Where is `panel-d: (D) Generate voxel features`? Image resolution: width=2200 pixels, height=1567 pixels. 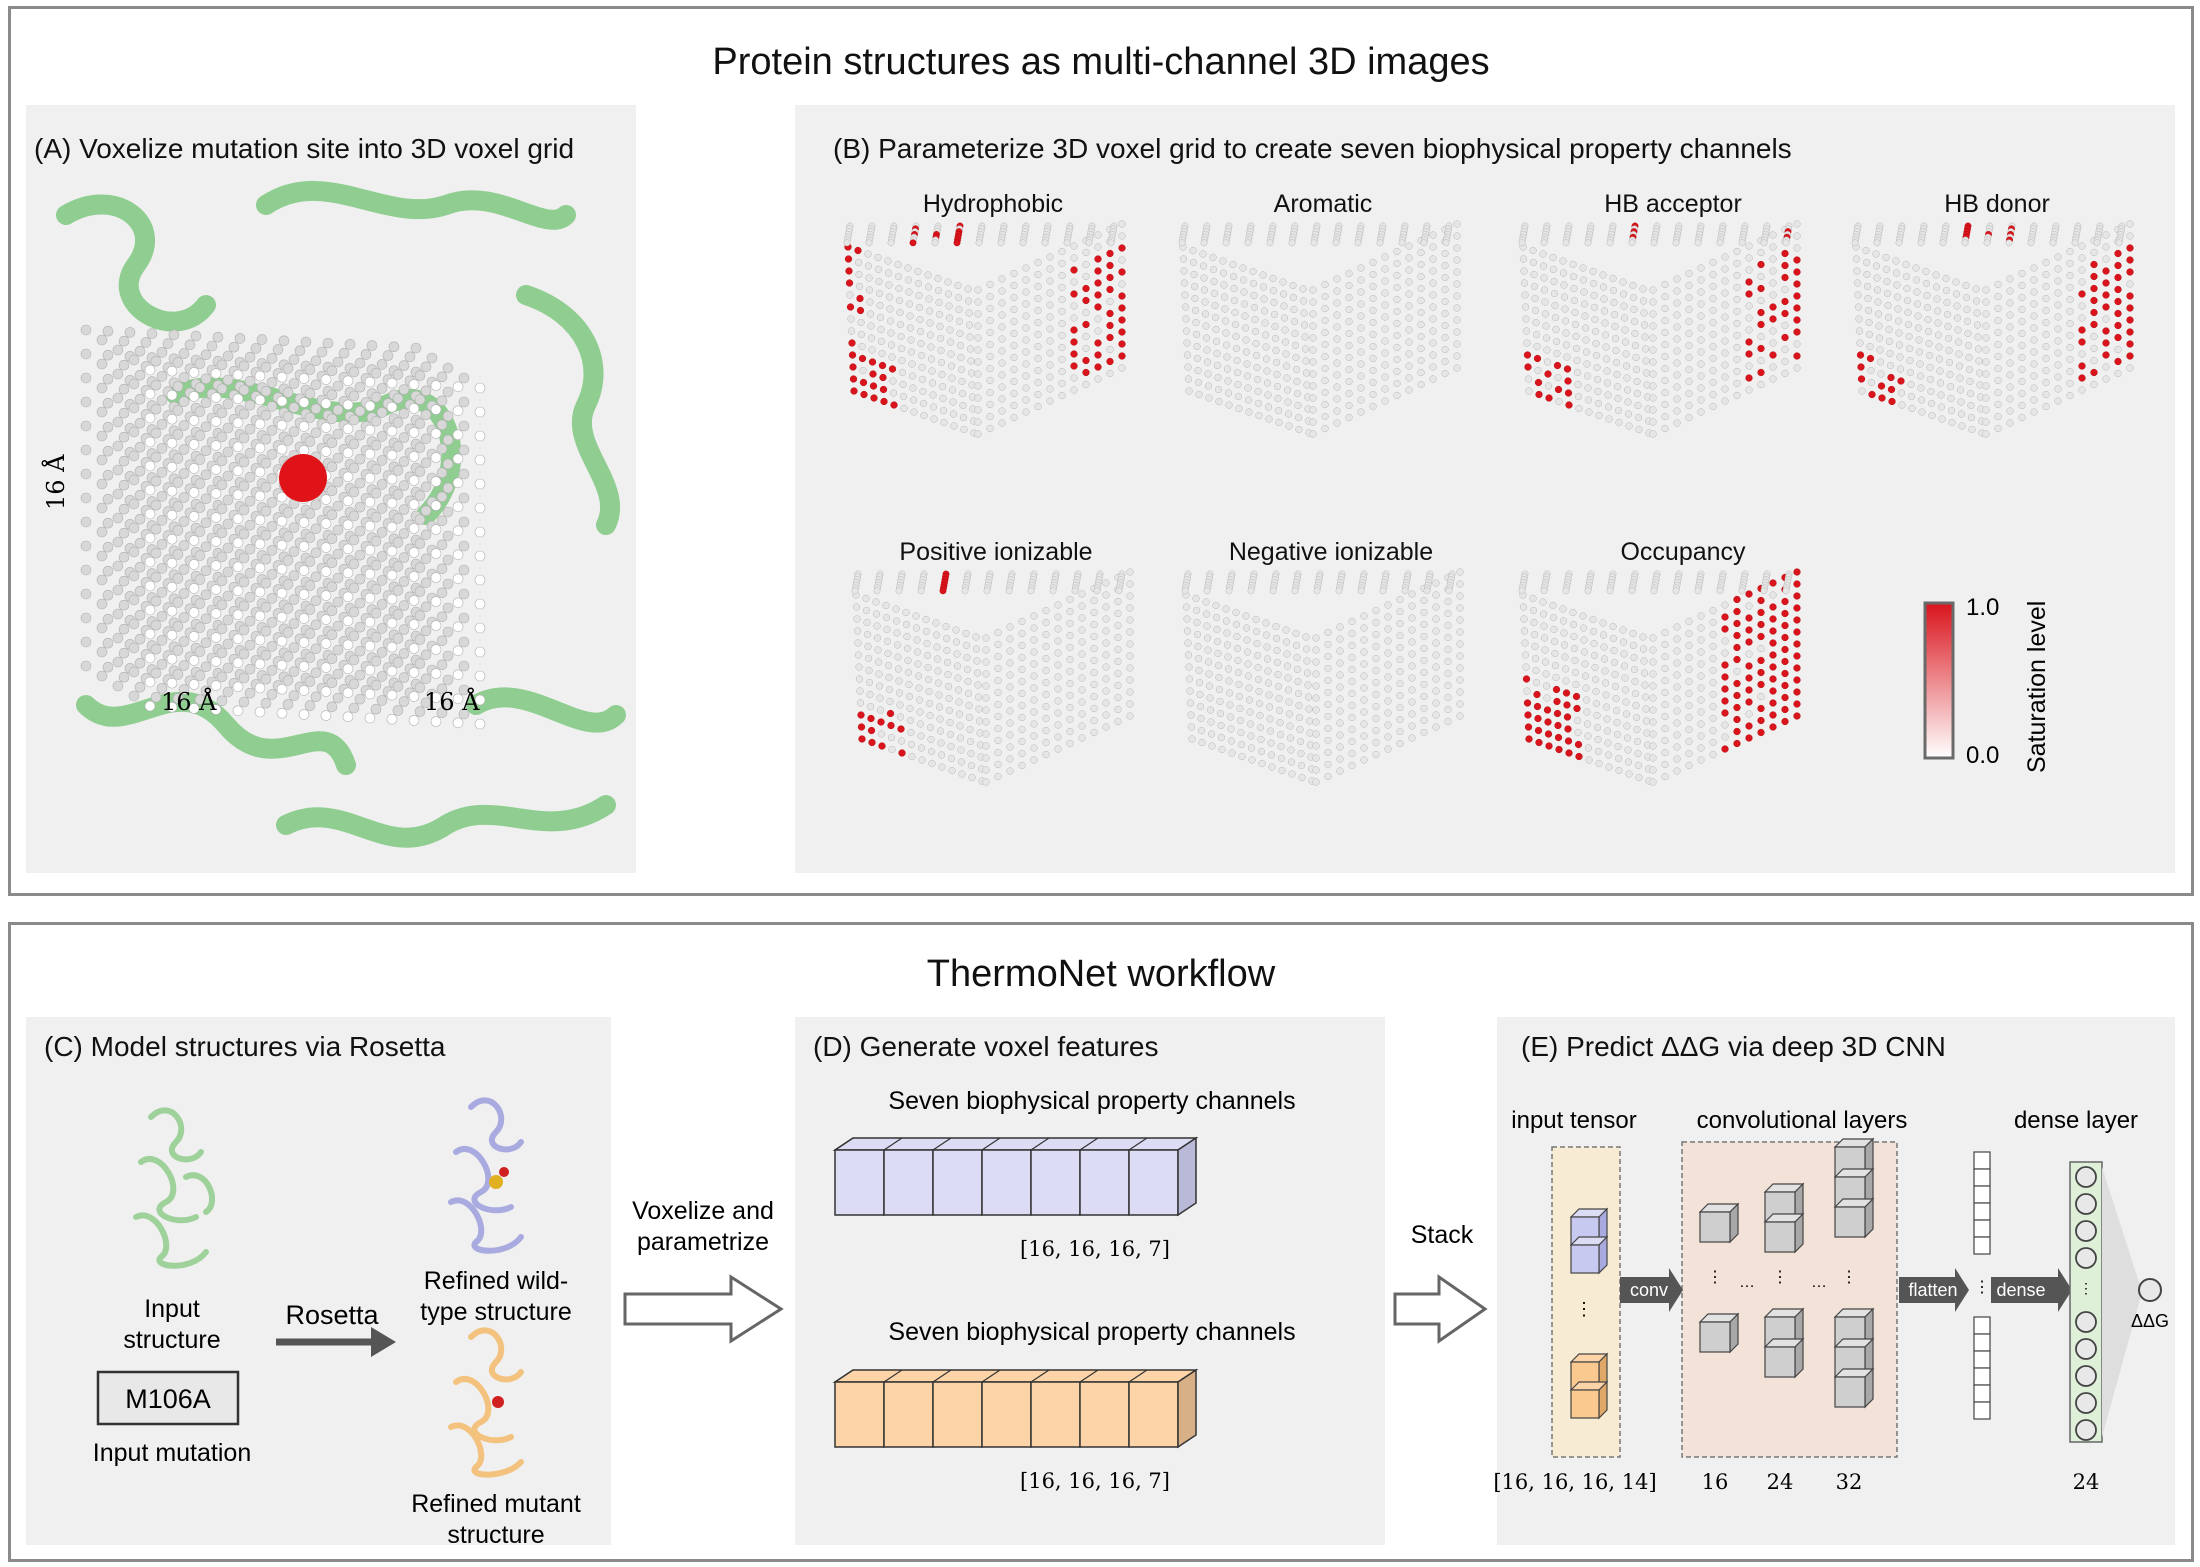
panel-d: (D) Generate voxel features is located at coordinates (1090, 1281).